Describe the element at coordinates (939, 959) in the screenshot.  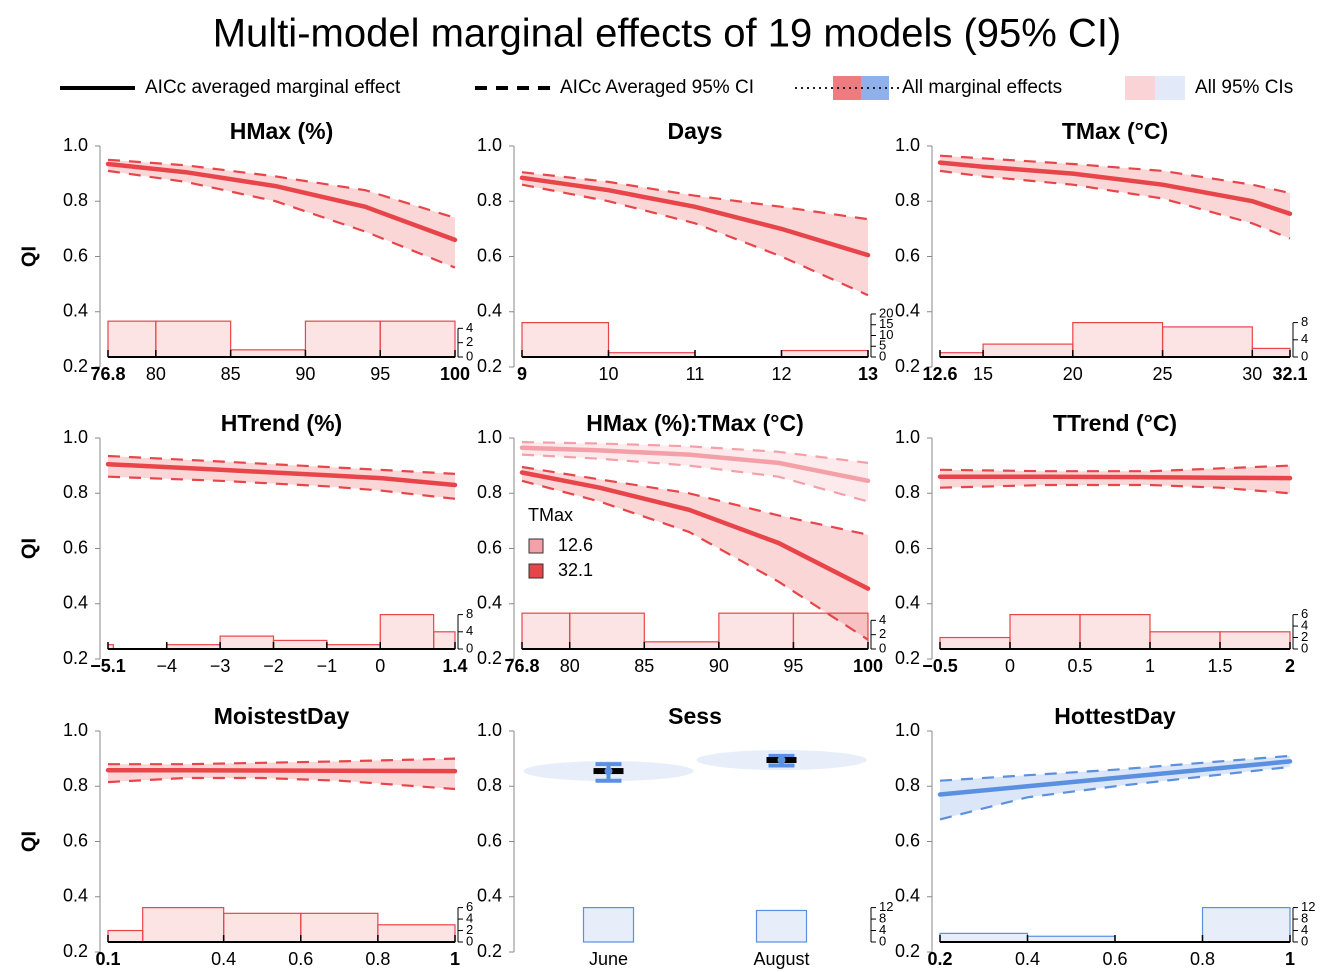
I see `x-tick-label: 0.2` at that location.